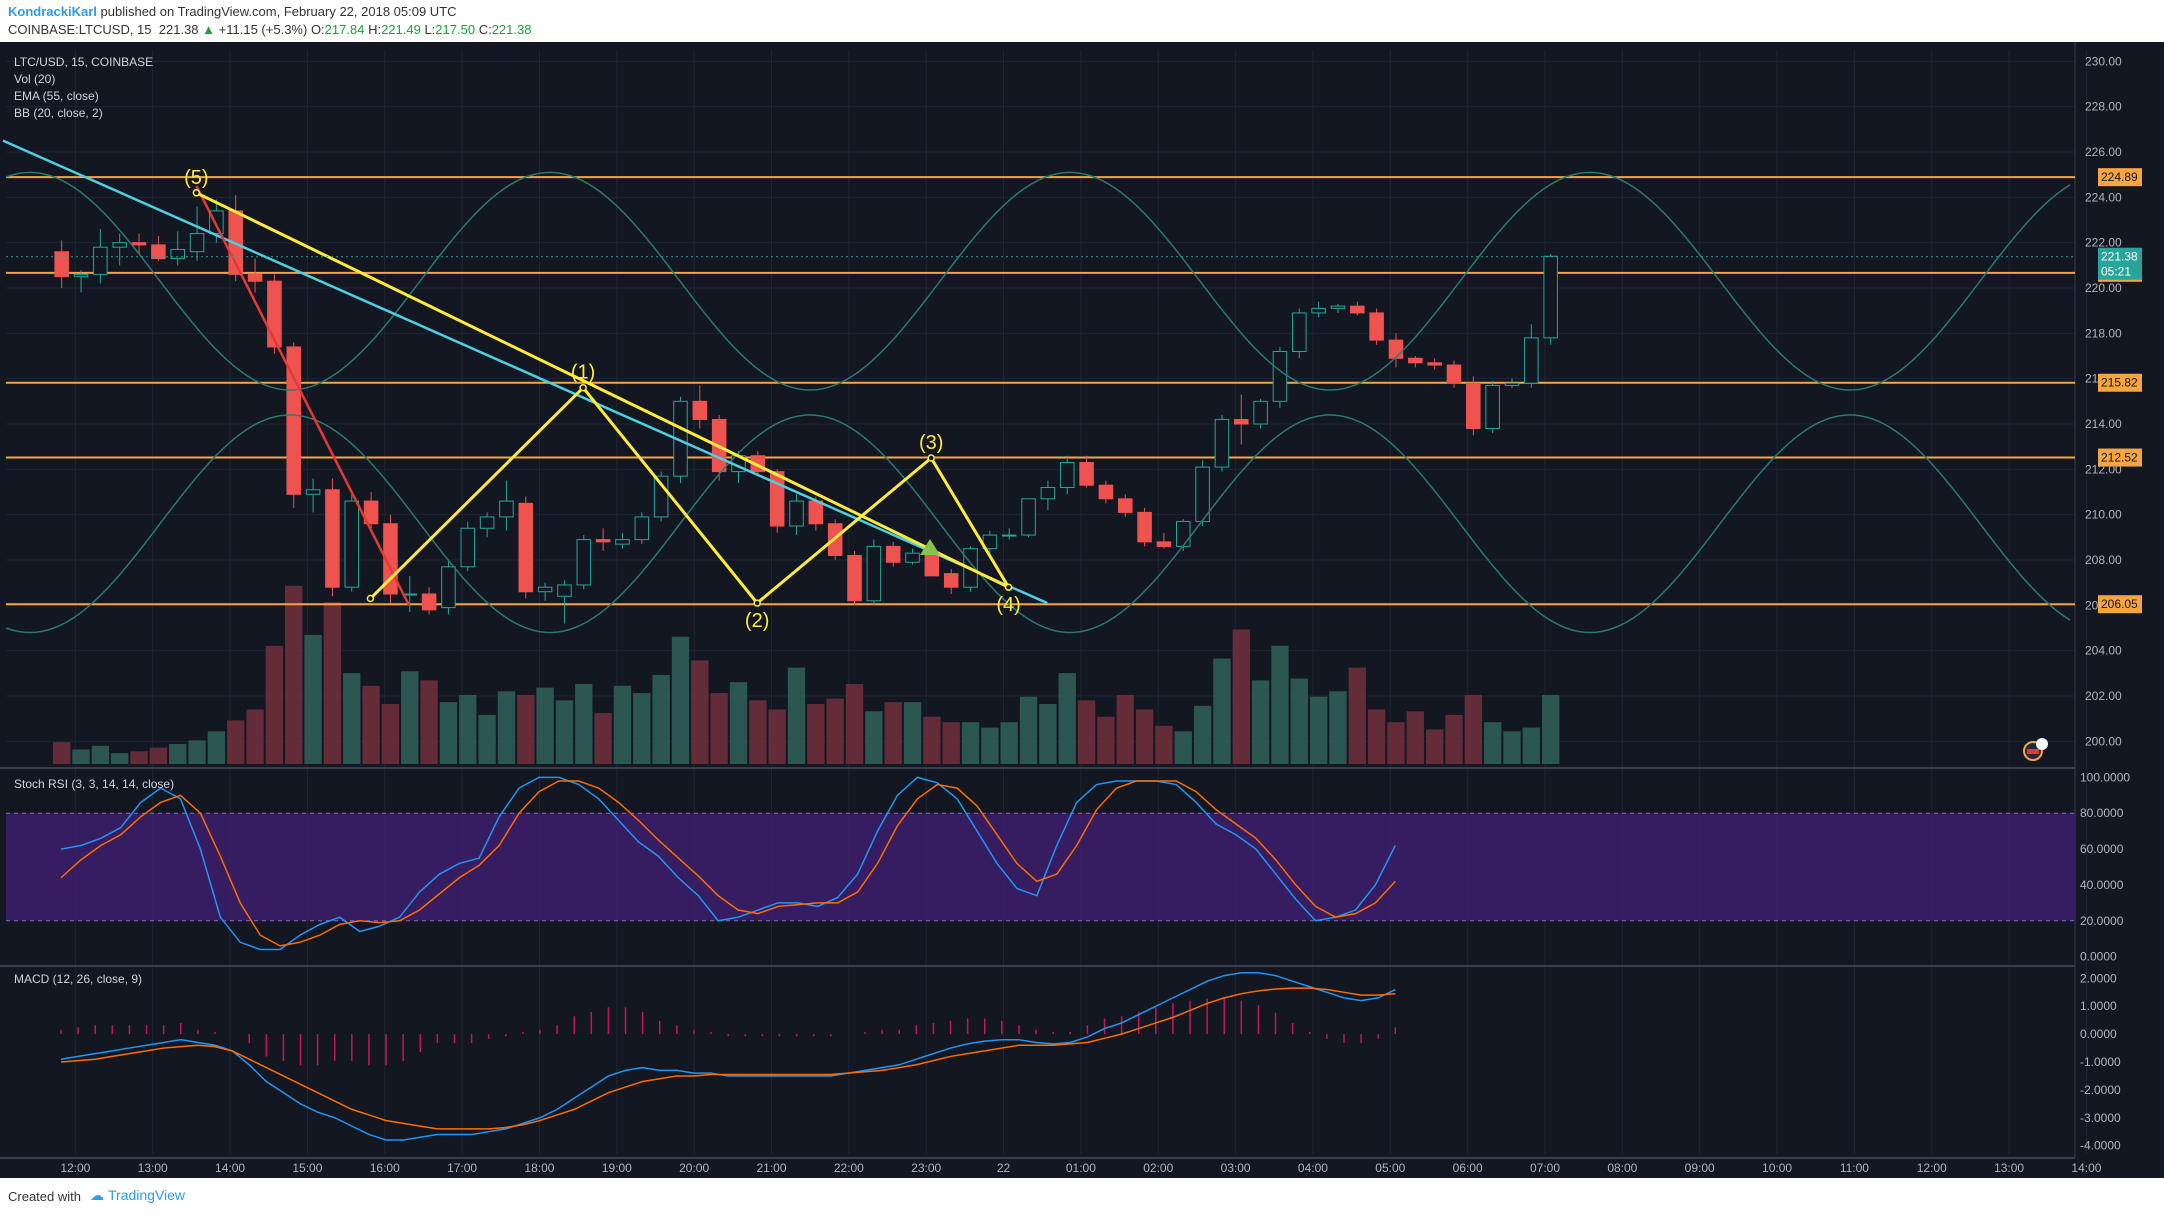 The height and width of the screenshot is (1215, 2164). Describe the element at coordinates (2098, 978) in the screenshot. I see `macd-tick: 2.0000` at that location.